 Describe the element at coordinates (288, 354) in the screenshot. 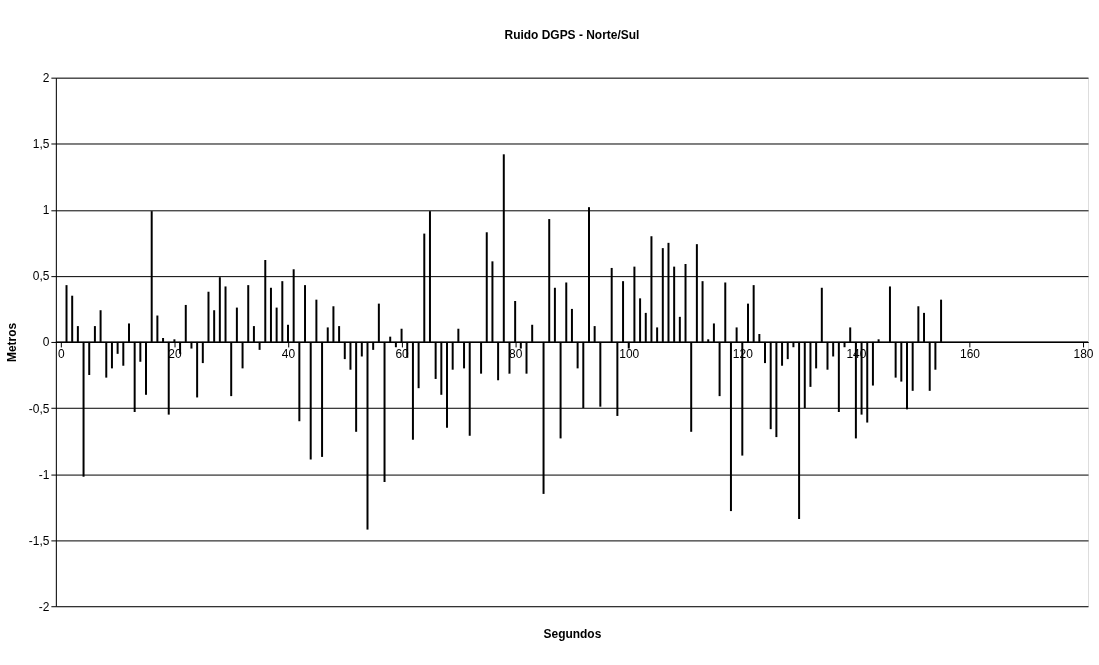

I see `x-tick-label: 40` at that location.